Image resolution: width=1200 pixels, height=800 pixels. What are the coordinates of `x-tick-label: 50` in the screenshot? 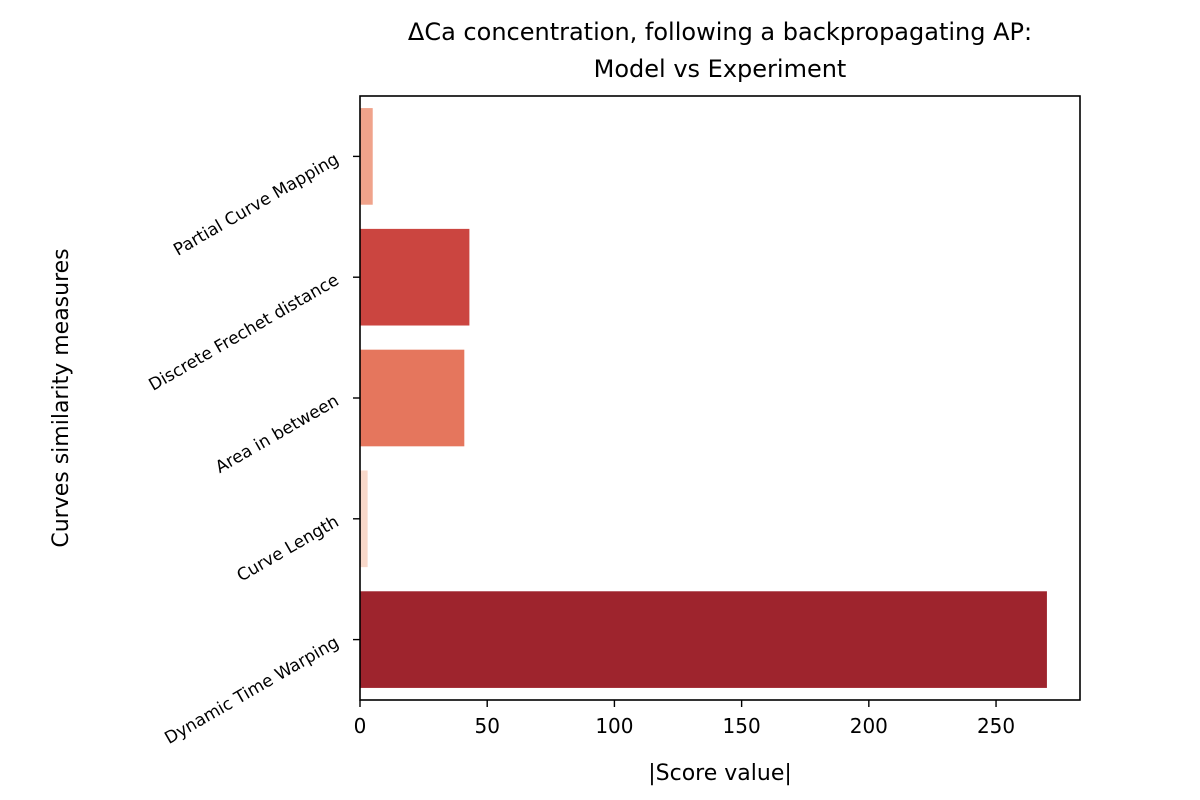 It's located at (486, 726).